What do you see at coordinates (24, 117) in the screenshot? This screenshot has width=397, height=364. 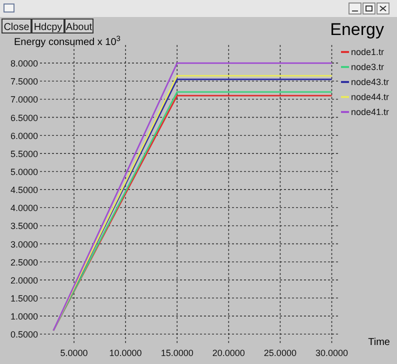 I see `y-tick-label: 6.5000` at bounding box center [24, 117].